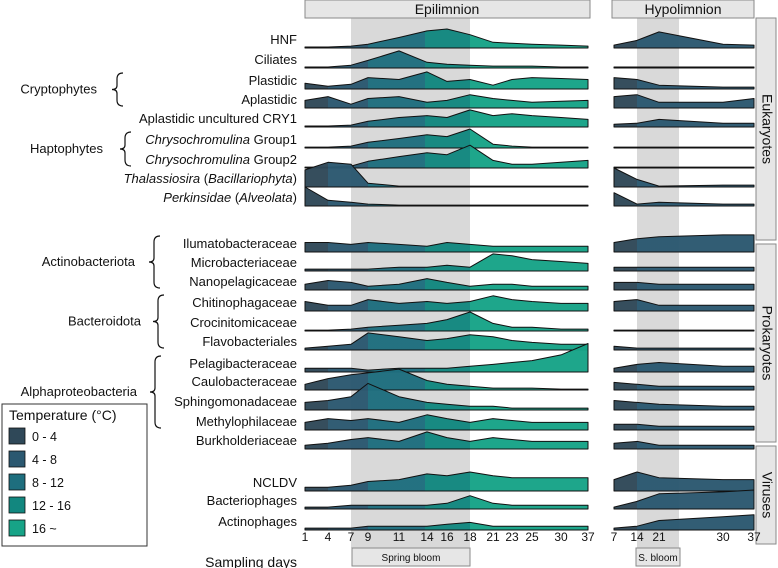 The image size is (778, 568). I want to click on taxon-label: Chitinophagaceae, so click(244, 302).